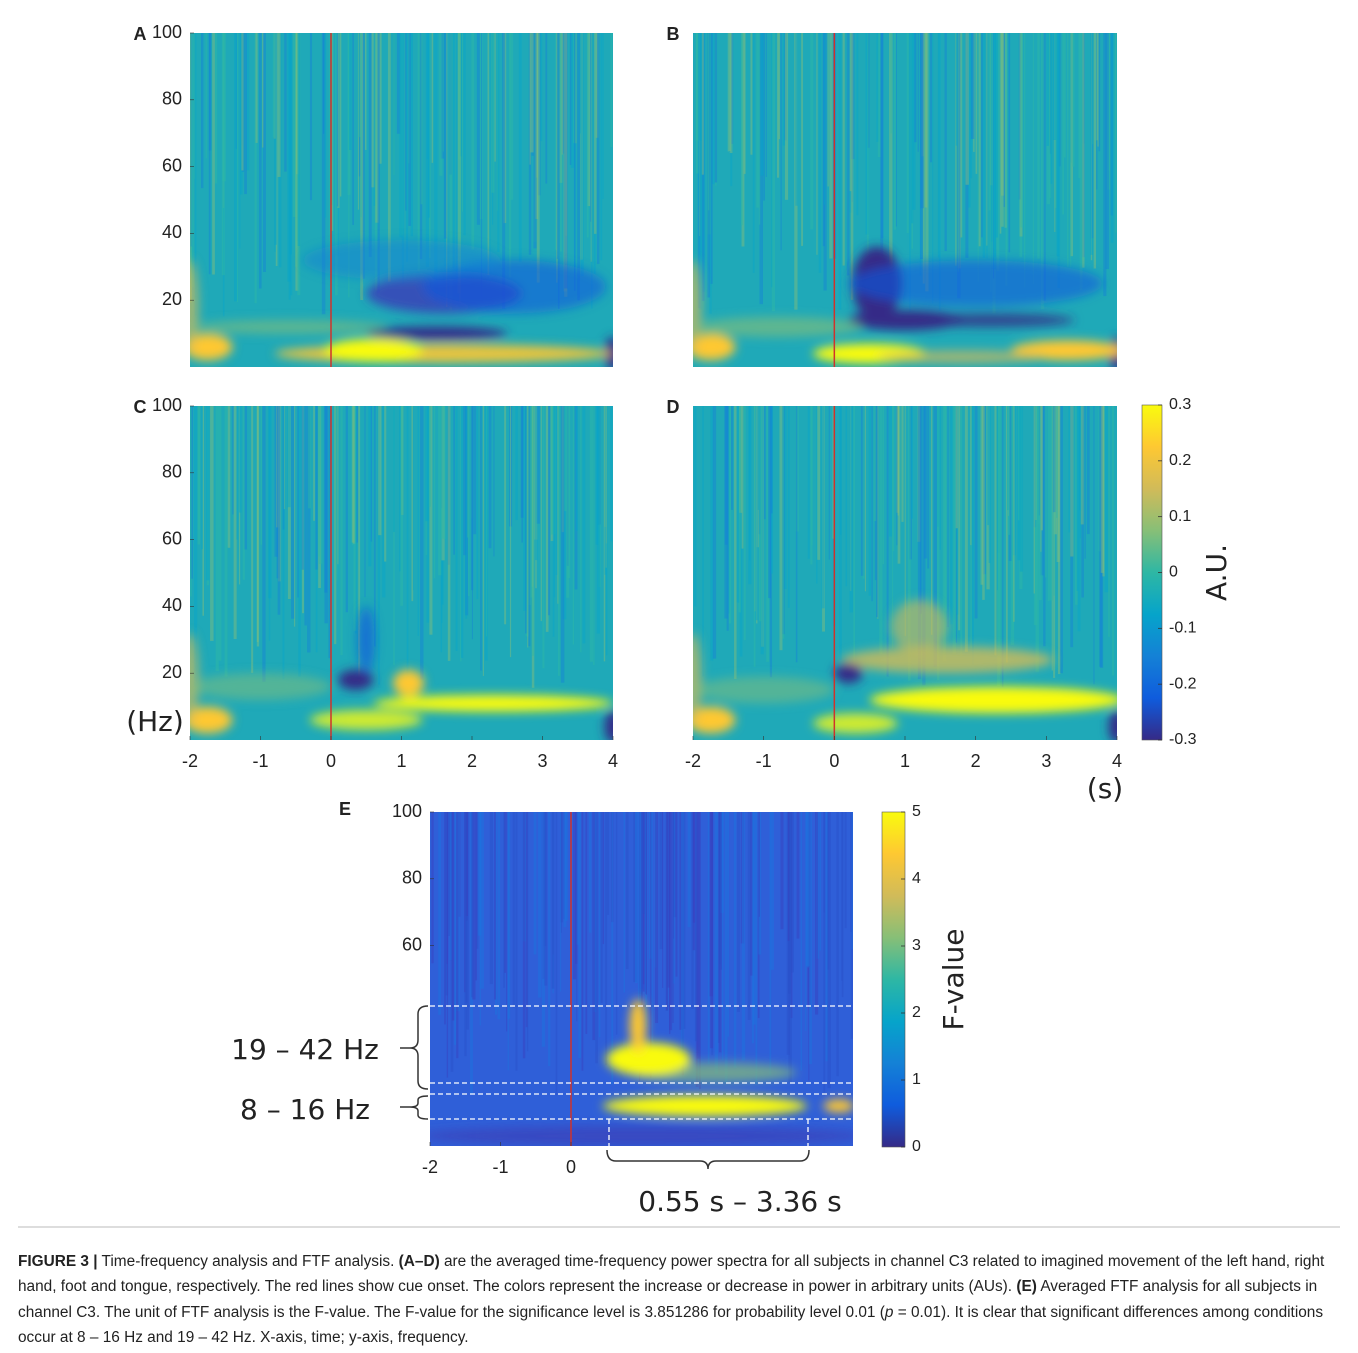 The width and height of the screenshot is (1358, 1353). I want to click on heatmap, so click(401, 200).